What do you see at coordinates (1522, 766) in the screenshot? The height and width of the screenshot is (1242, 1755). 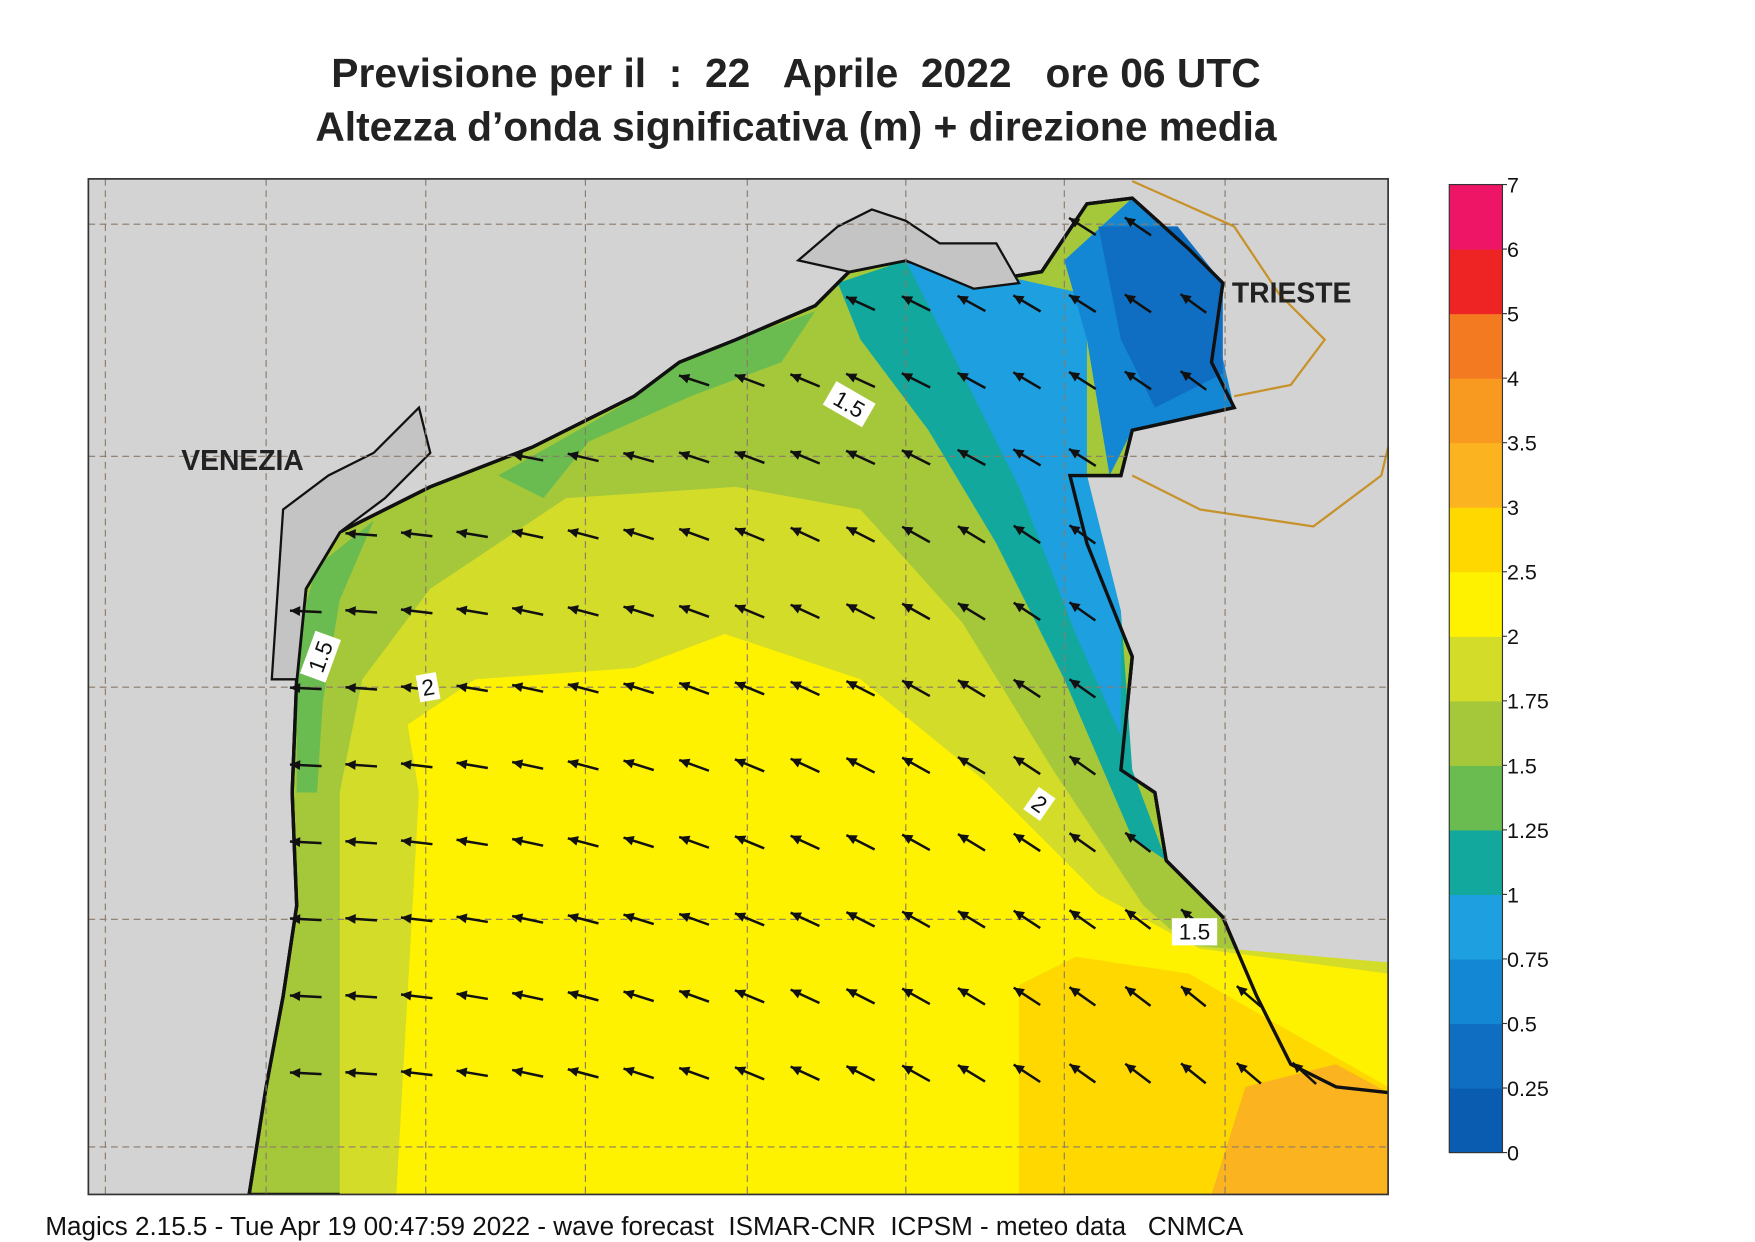 I see `colorbar-label: 1.5` at bounding box center [1522, 766].